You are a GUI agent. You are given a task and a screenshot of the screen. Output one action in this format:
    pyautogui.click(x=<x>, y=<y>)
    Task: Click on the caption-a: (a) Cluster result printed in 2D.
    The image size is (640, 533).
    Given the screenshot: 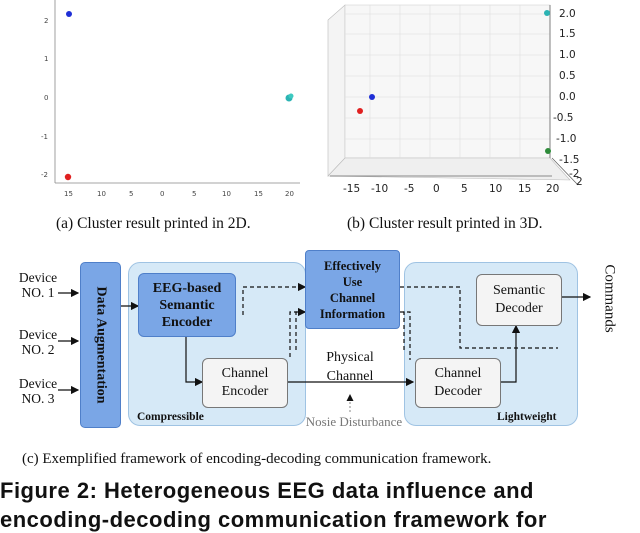 What is the action you would take?
    pyautogui.click(x=153, y=223)
    